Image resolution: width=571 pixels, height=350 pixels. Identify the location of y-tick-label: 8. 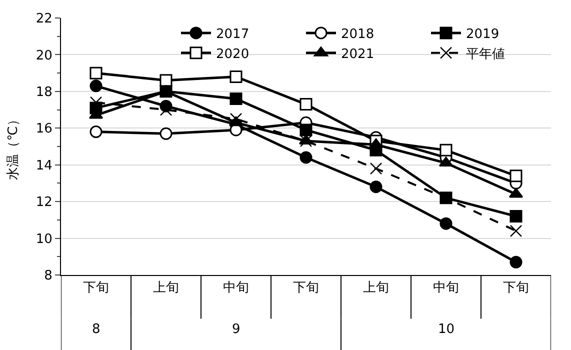
(48, 276).